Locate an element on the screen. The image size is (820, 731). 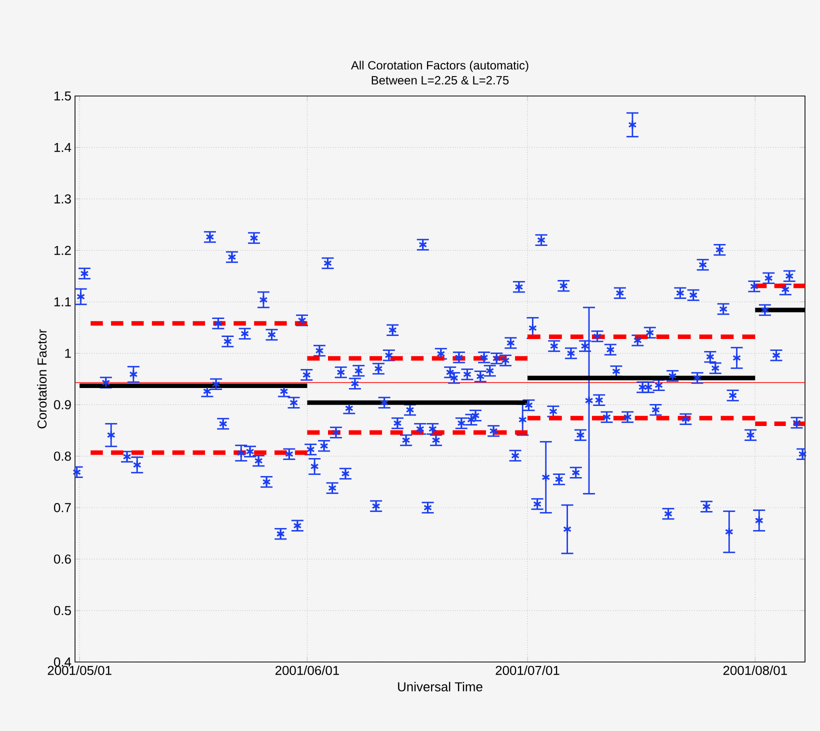
y-tick-label: 1.5 is located at coordinates (62, 96).